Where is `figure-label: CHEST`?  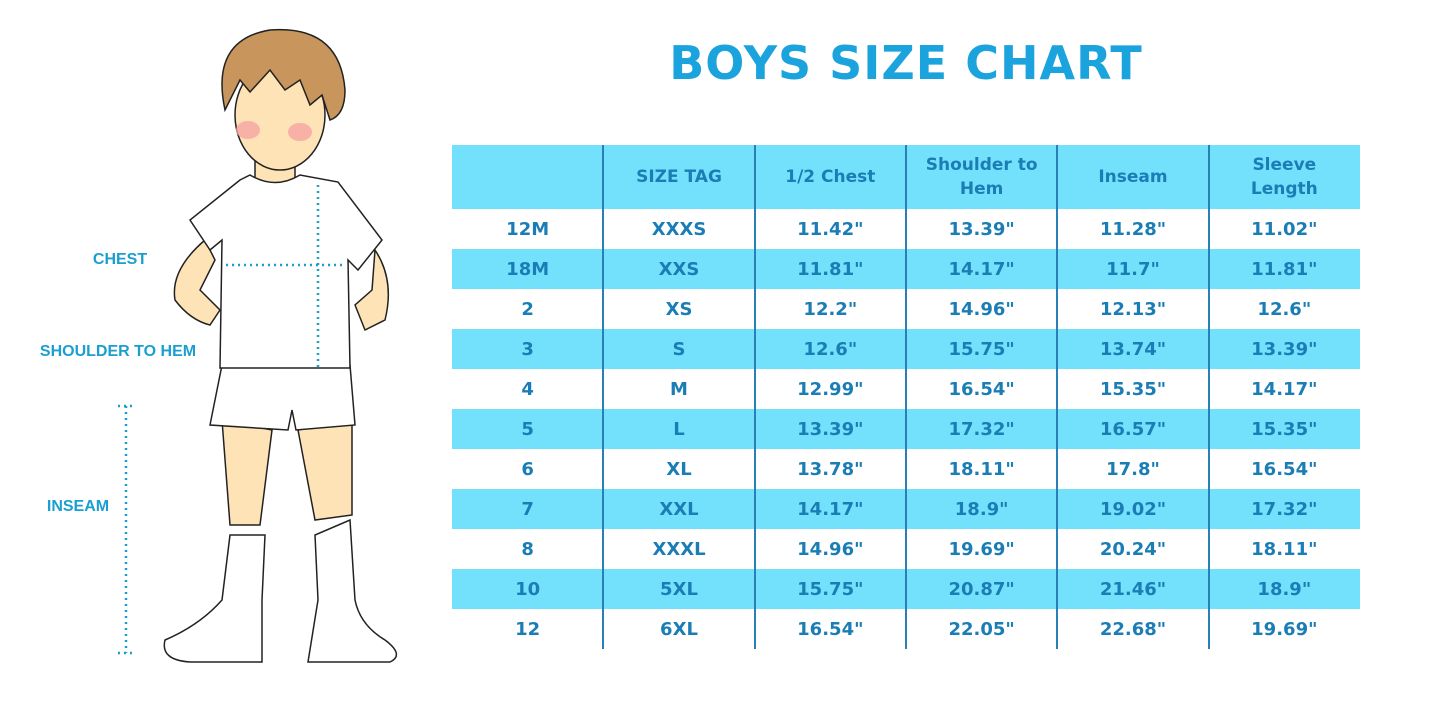
figure-label: CHEST is located at coordinates (120, 259).